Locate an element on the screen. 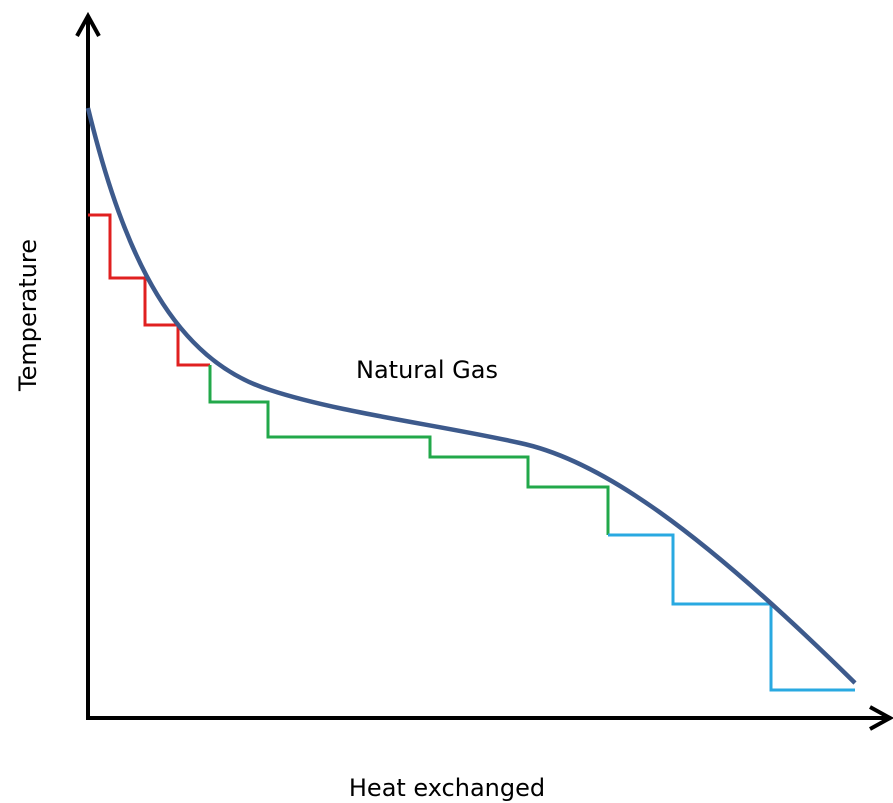 The image size is (893, 803). y-axis-label: Temperature is located at coordinates (28, 315).